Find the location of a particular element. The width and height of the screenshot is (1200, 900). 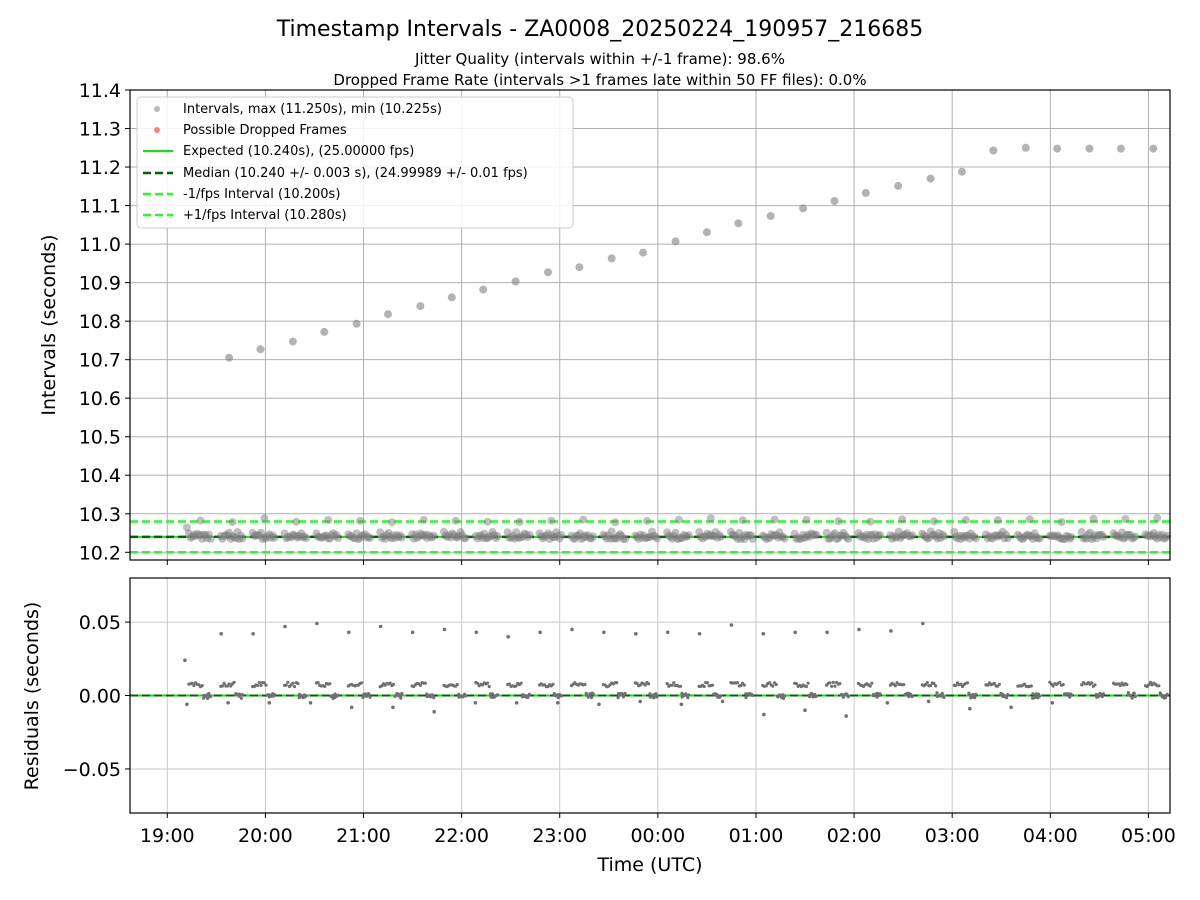

intervals-y-tick-label: 10.4 is located at coordinates (100, 476).